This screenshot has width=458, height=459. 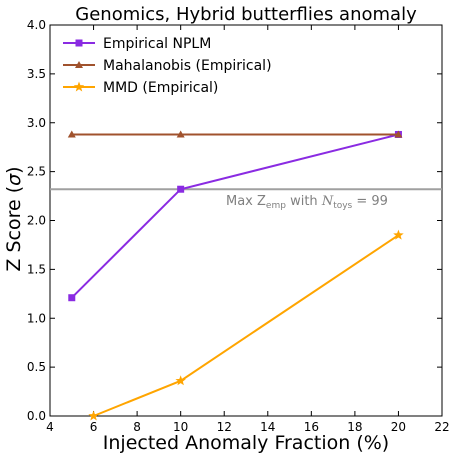 What do you see at coordinates (36, 74) in the screenshot?
I see `y-tick-label: 3.5` at bounding box center [36, 74].